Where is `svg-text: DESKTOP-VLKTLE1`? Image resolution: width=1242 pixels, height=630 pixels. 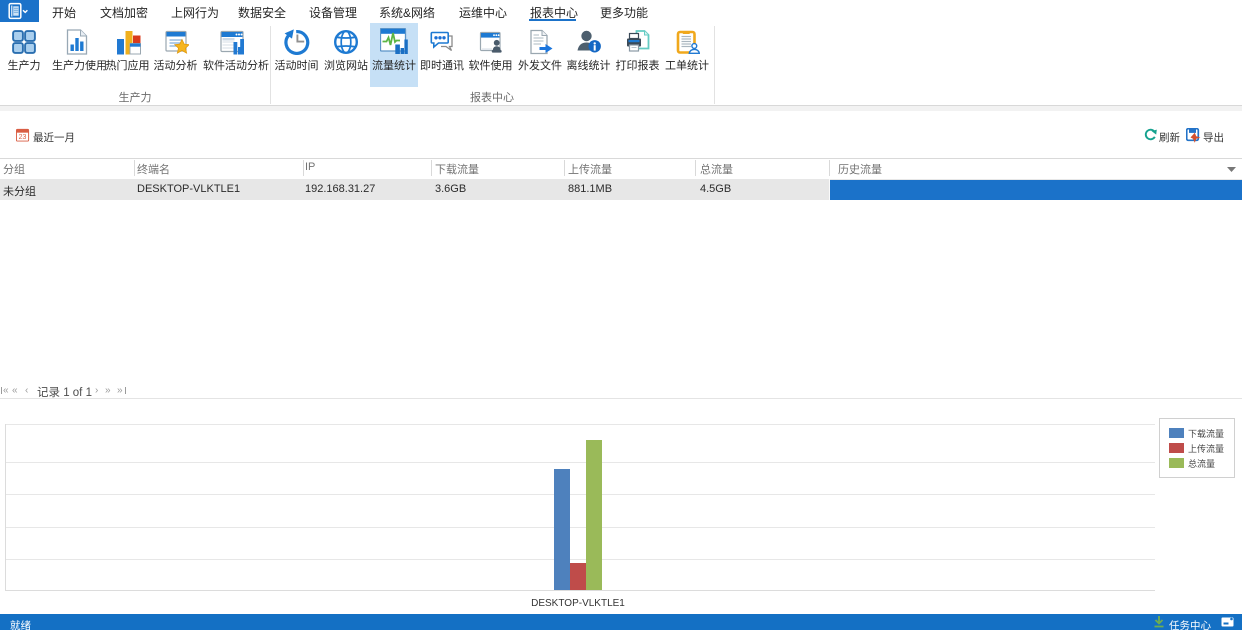
svg-text: DESKTOP-VLKTLE1 is located at coordinates (578, 603).